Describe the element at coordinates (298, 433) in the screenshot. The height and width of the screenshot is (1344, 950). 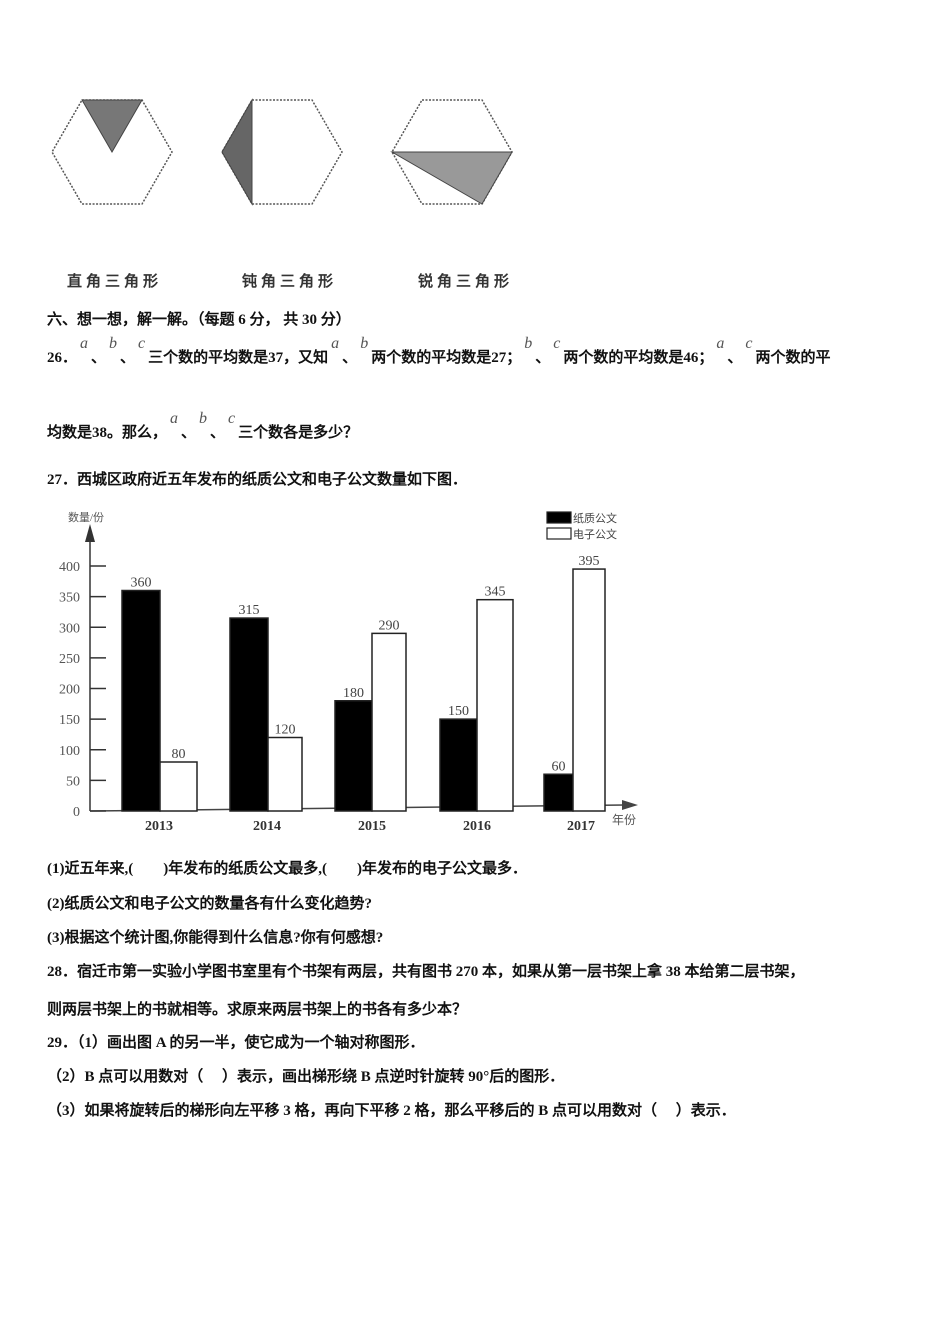
I see `text-segment: 三个数各是多少？` at that location.